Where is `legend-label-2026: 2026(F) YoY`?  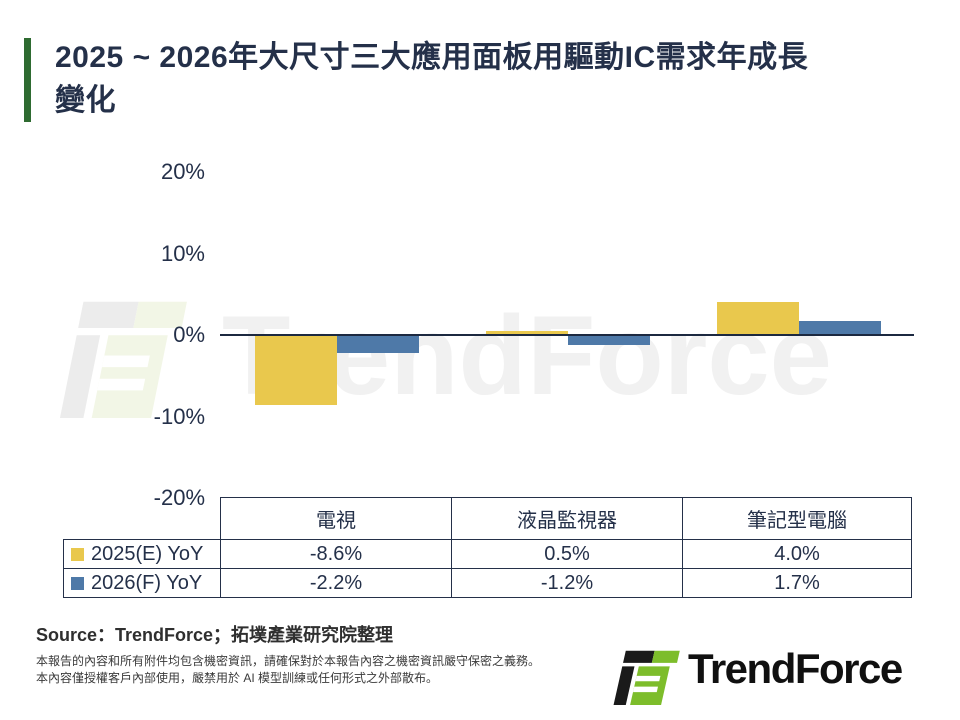
legend-label-2026: 2026(F) YoY is located at coordinates (147, 582).